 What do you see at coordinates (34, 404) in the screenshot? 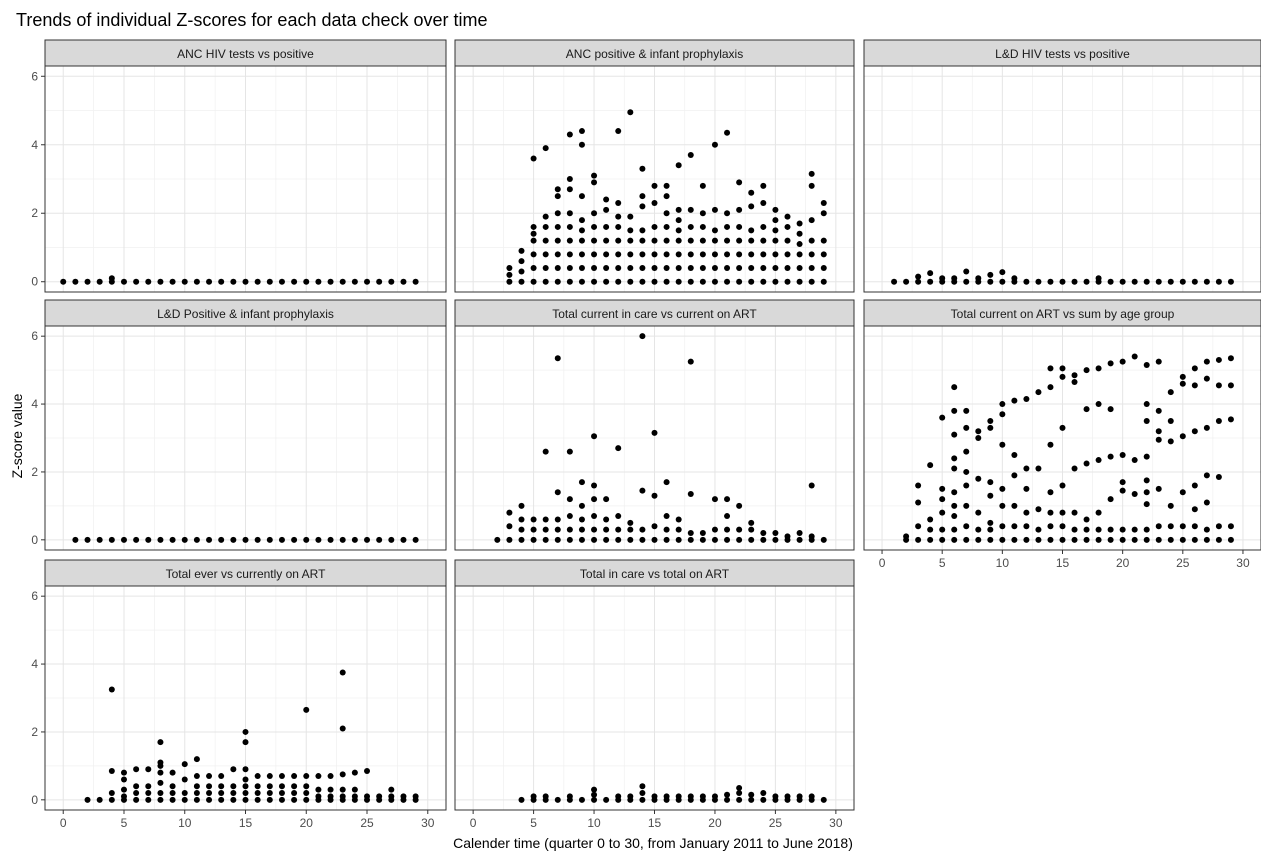
I see `y-tick-label: 4` at bounding box center [34, 404].